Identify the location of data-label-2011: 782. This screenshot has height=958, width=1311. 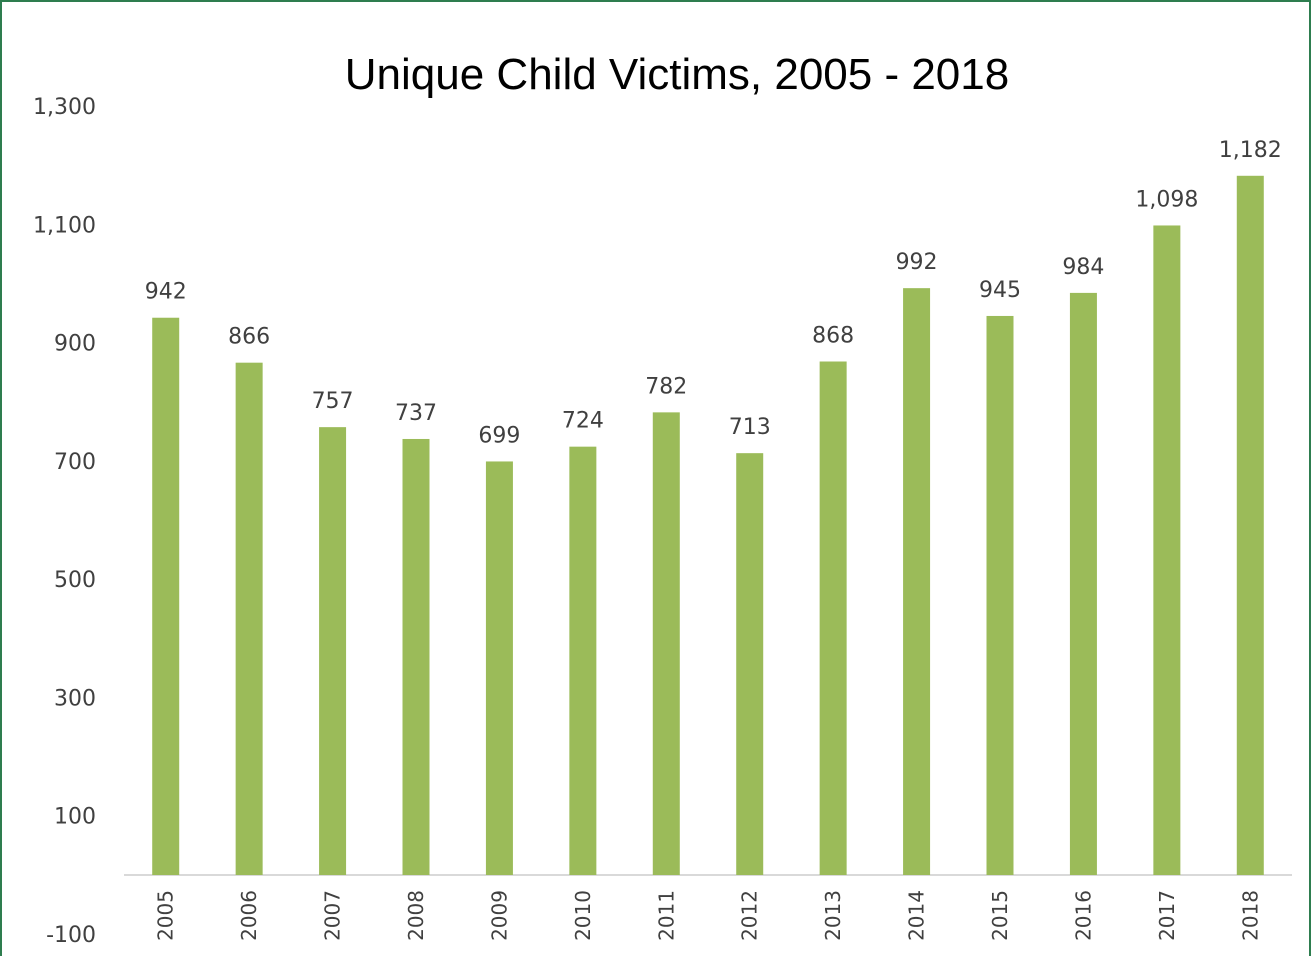
(666, 386).